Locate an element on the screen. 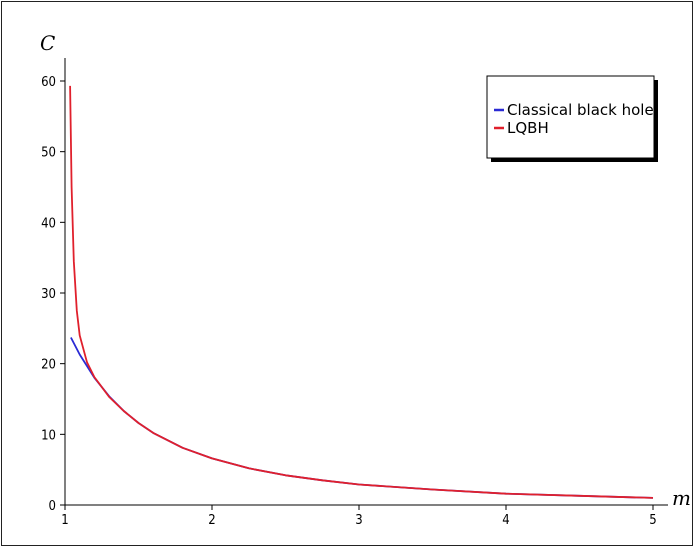  x-tick-label: 4 is located at coordinates (505, 520).